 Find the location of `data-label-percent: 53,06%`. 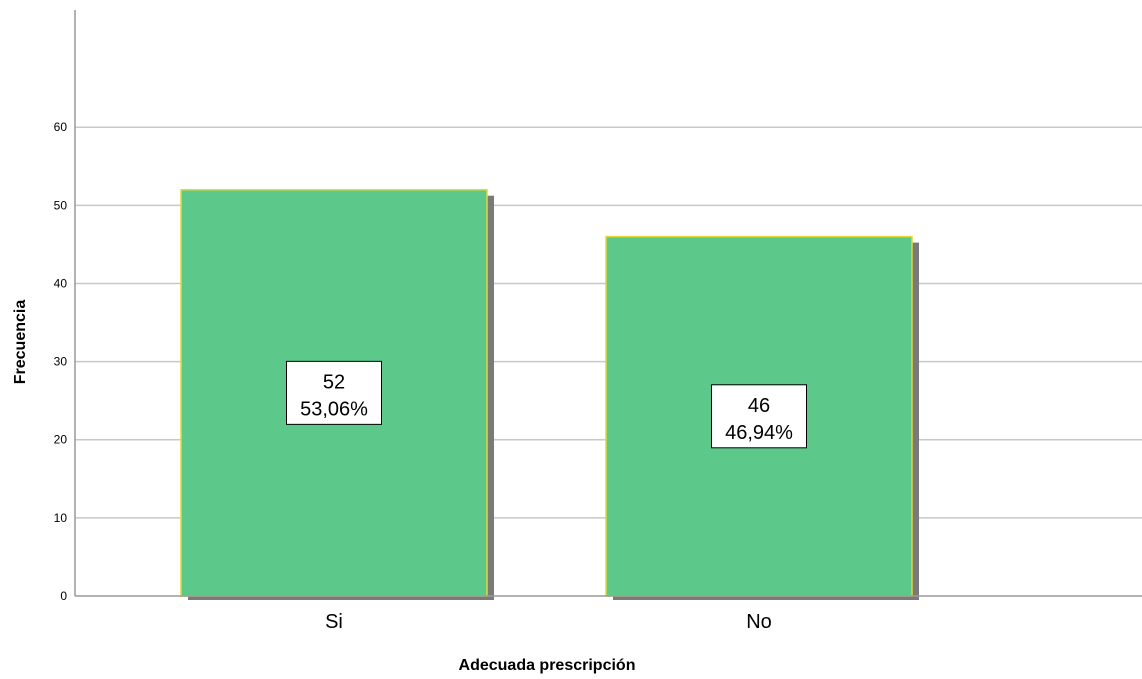

data-label-percent: 53,06% is located at coordinates (334, 409).